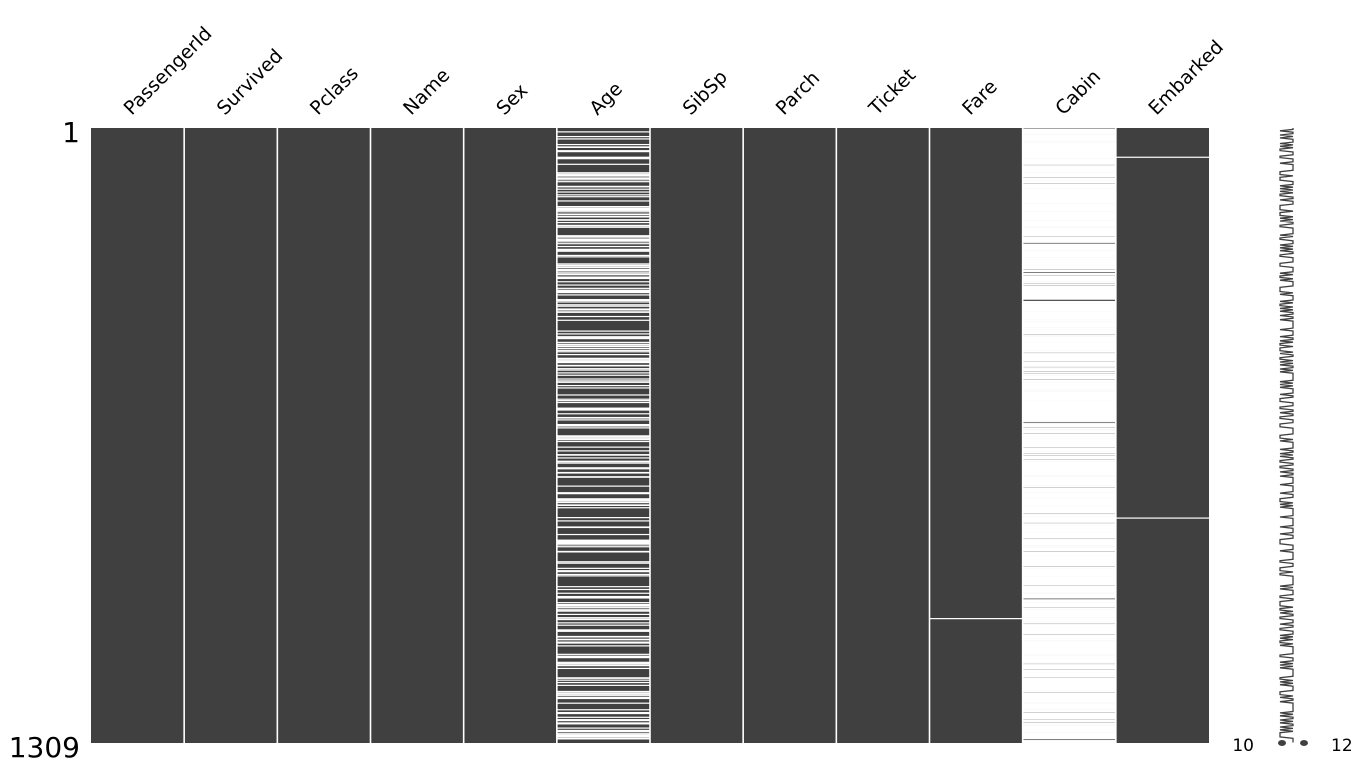 Image resolution: width=1365 pixels, height=771 pixels. I want to click on column-present-bar, so click(976, 435).